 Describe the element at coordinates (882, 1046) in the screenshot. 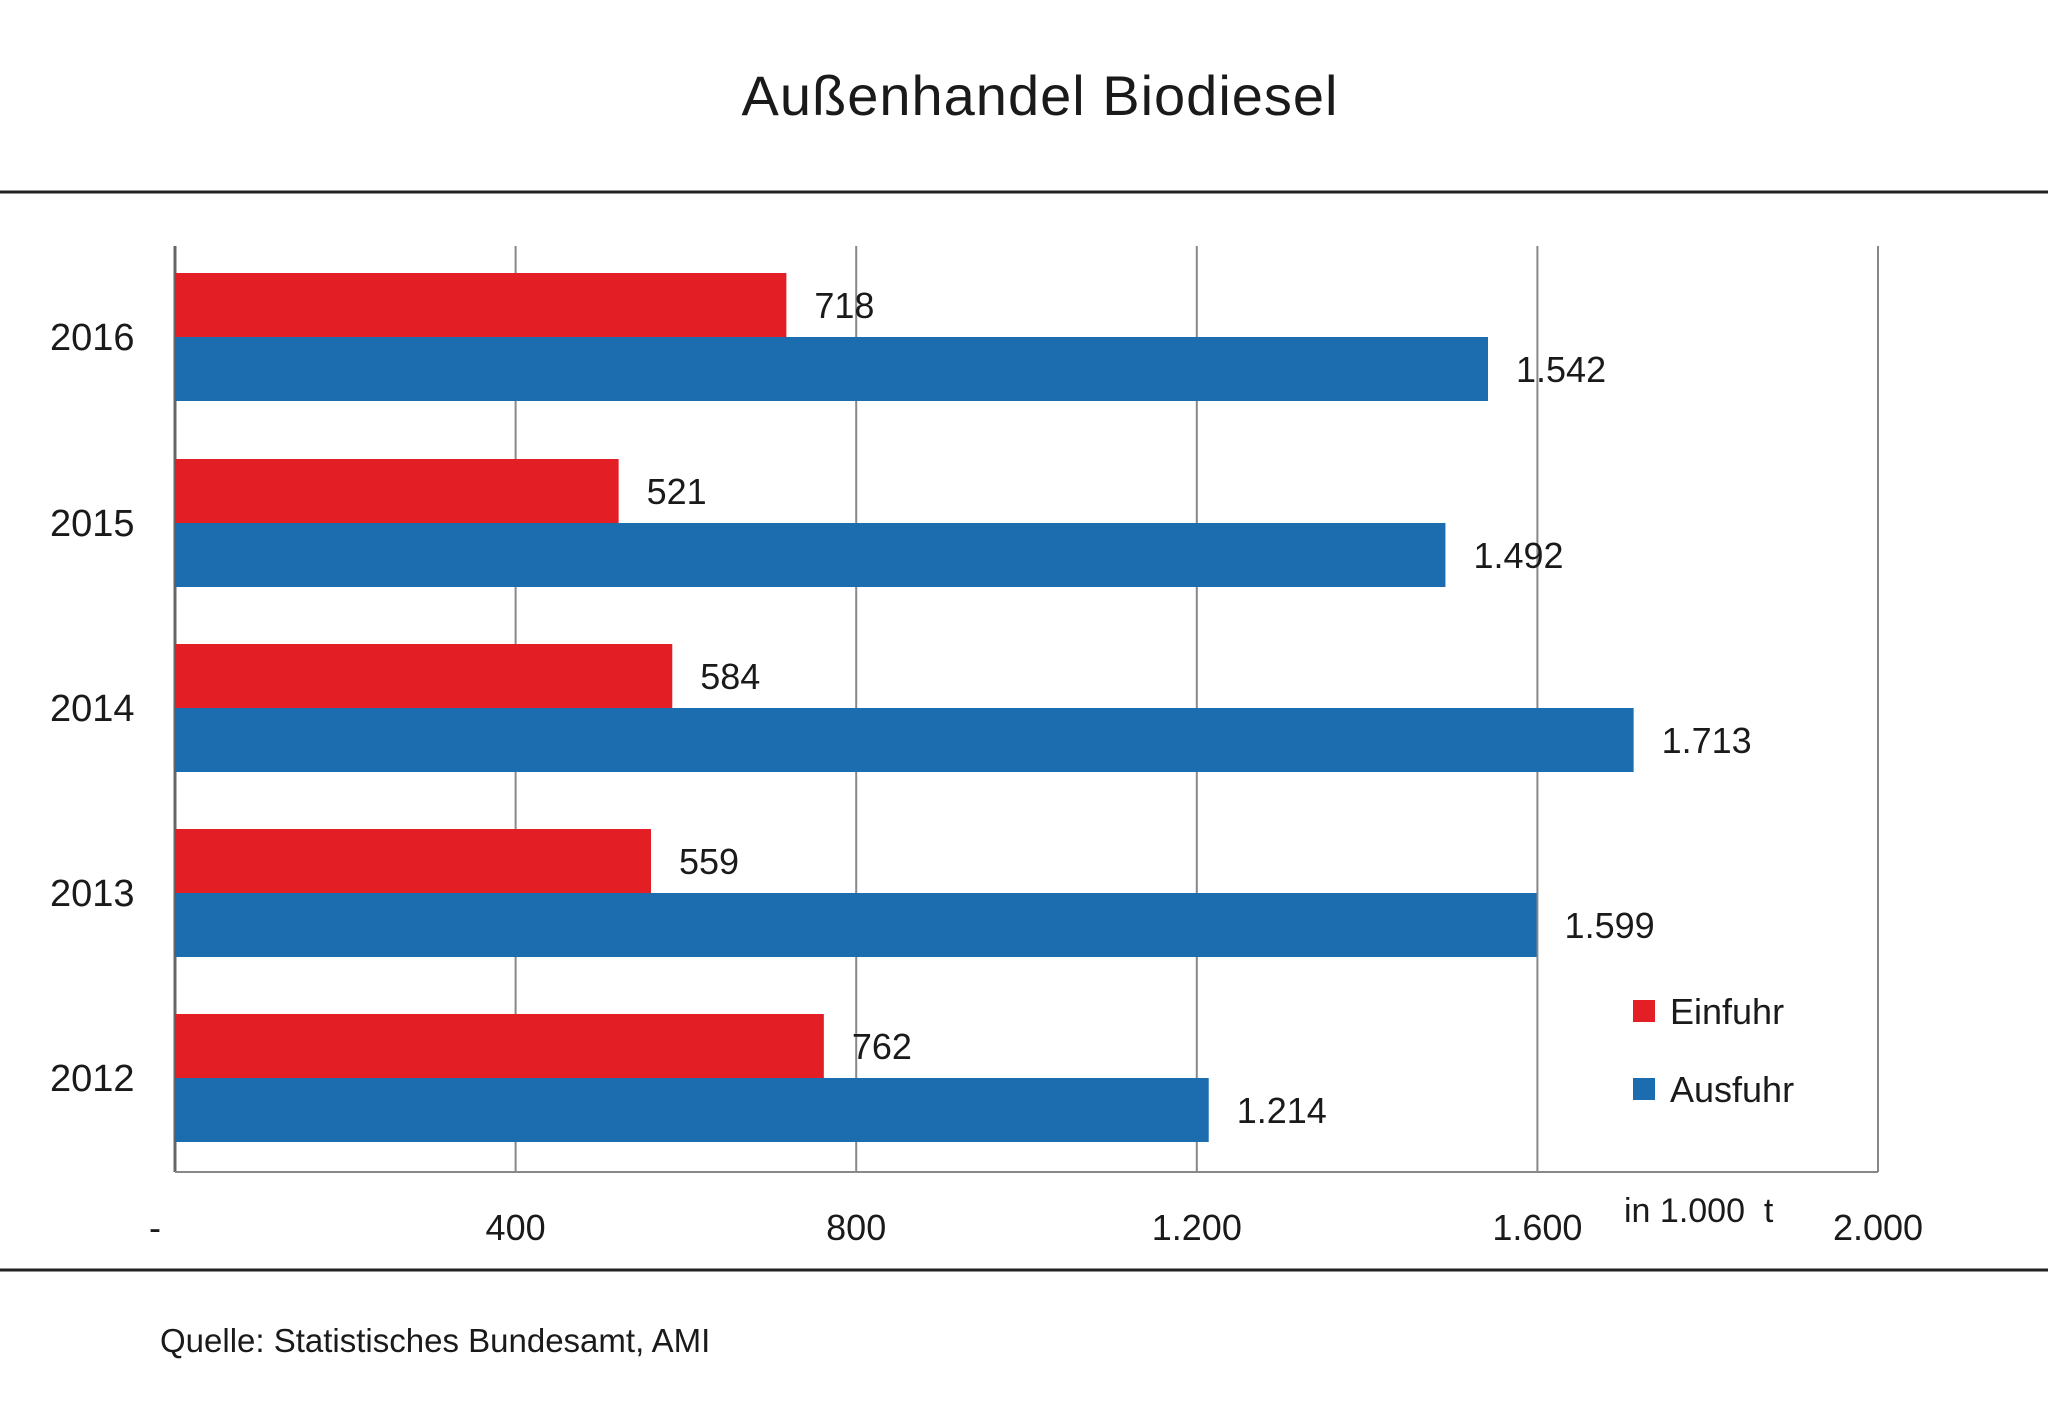

I see `data-label-einfuhr-2012: 762` at that location.